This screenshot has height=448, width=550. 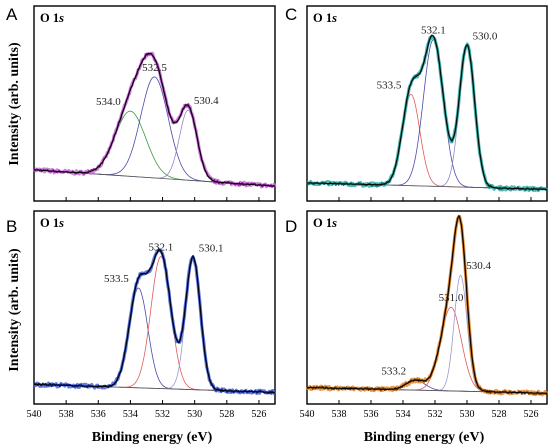 I want to click on data-band, so click(x=154, y=321).